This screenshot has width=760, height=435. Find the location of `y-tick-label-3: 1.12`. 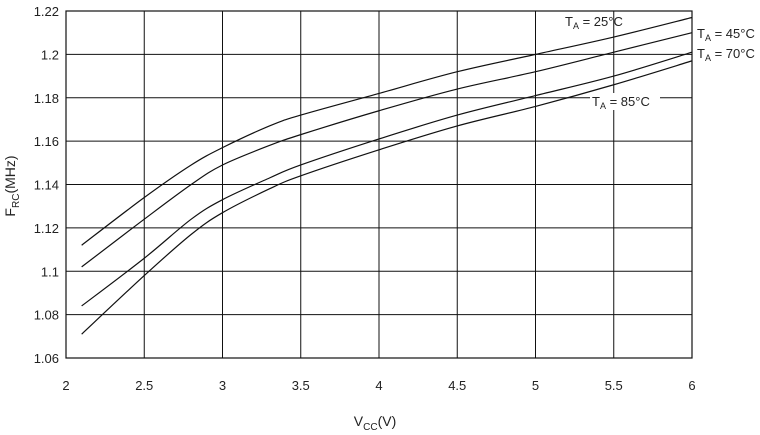

y-tick-label-3: 1.12 is located at coordinates (46, 228).